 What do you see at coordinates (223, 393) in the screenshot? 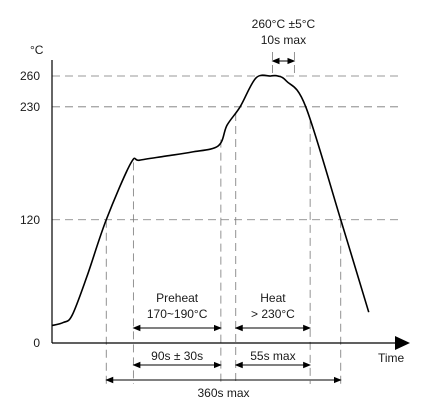
I see `total-time-label: 360s max` at bounding box center [223, 393].